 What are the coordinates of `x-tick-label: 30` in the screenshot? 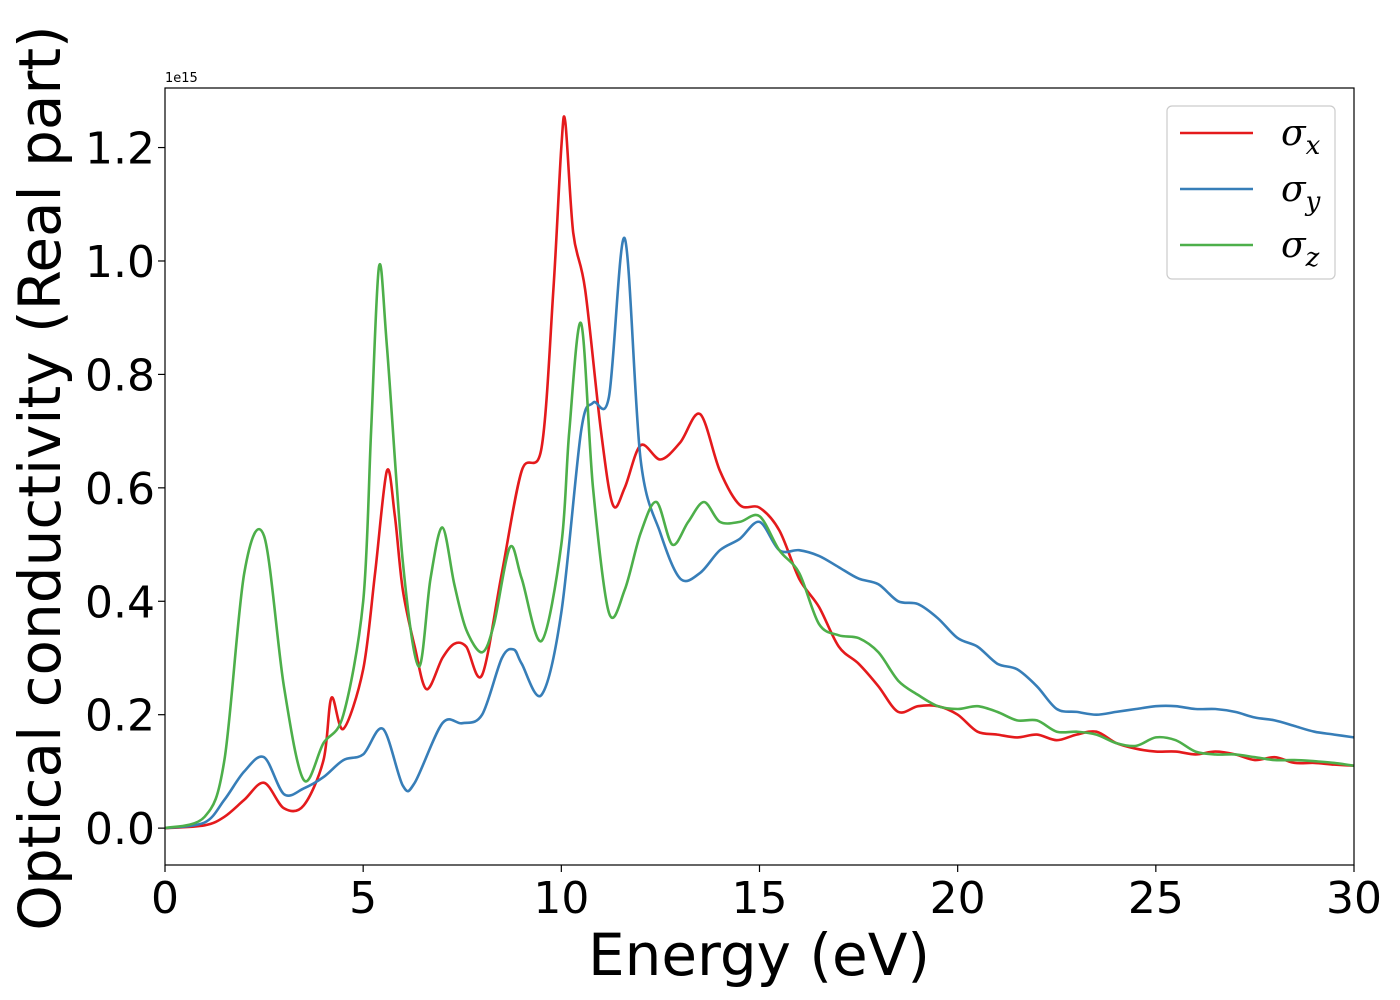 It's located at (1354, 898).